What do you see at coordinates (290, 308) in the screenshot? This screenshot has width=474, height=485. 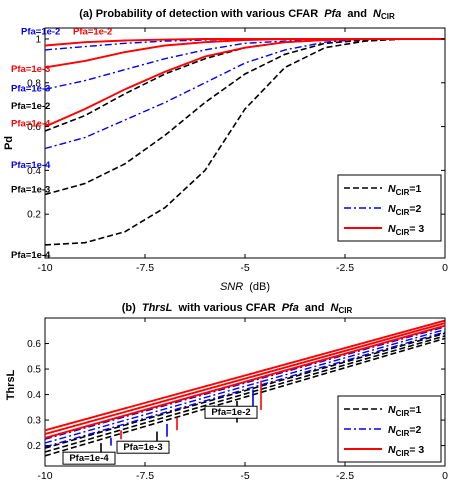 I see `panel-b-title-pfa: Pfa` at bounding box center [290, 308].